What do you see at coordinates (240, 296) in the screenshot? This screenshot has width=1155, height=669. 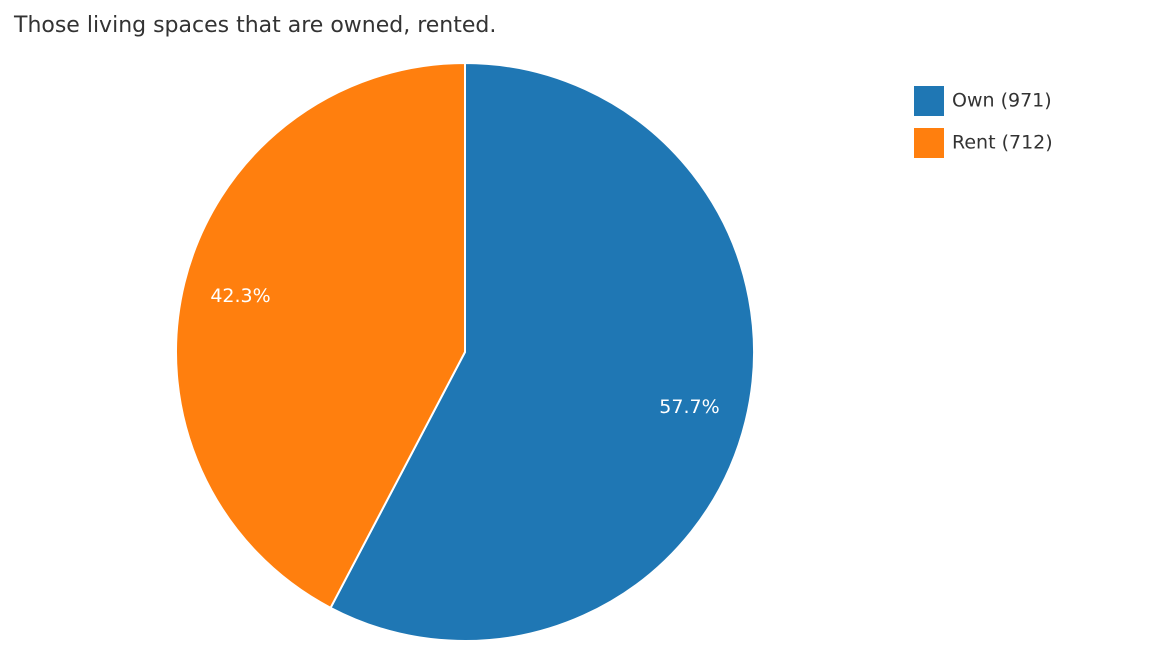 I see `slice-label: 42.3%` at bounding box center [240, 296].